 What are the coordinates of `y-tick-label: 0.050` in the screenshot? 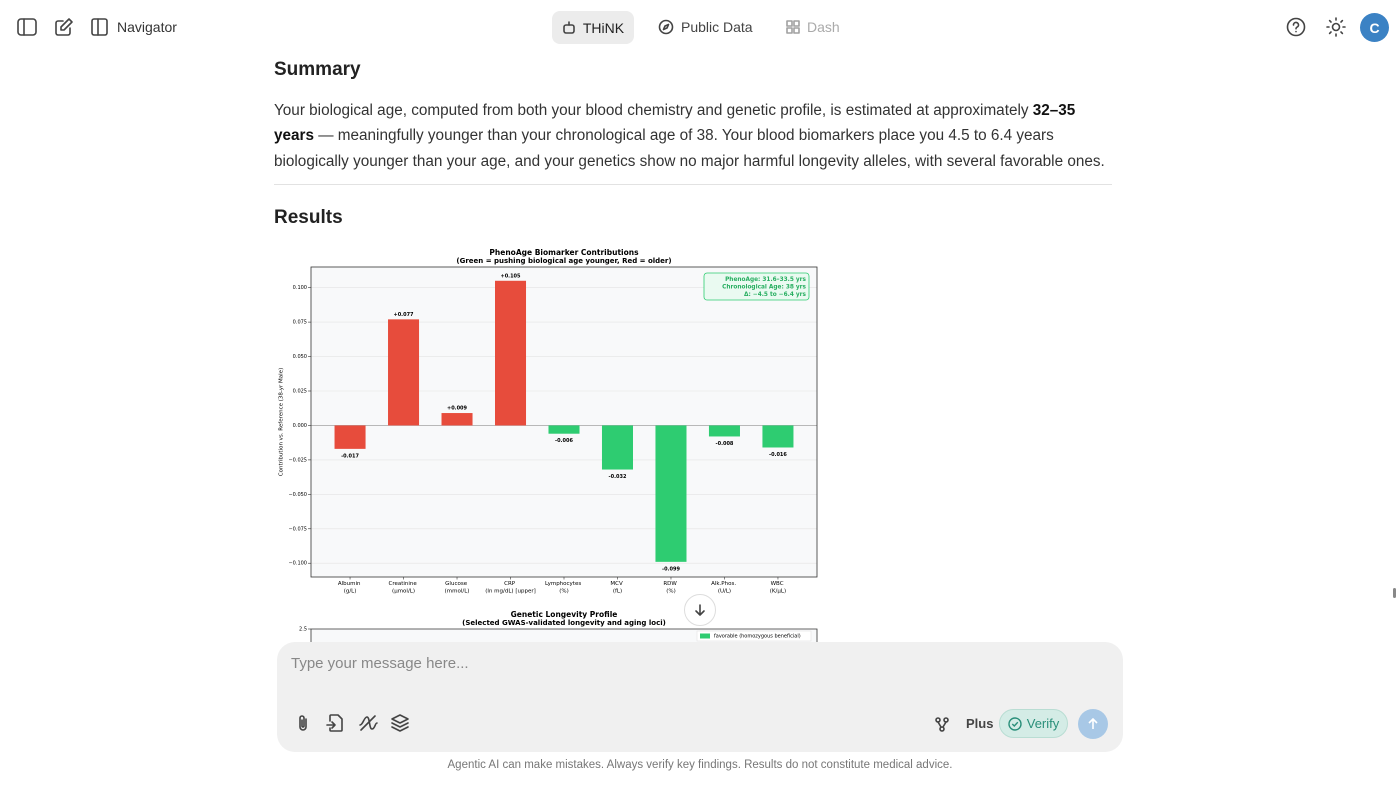 It's located at (300, 357).